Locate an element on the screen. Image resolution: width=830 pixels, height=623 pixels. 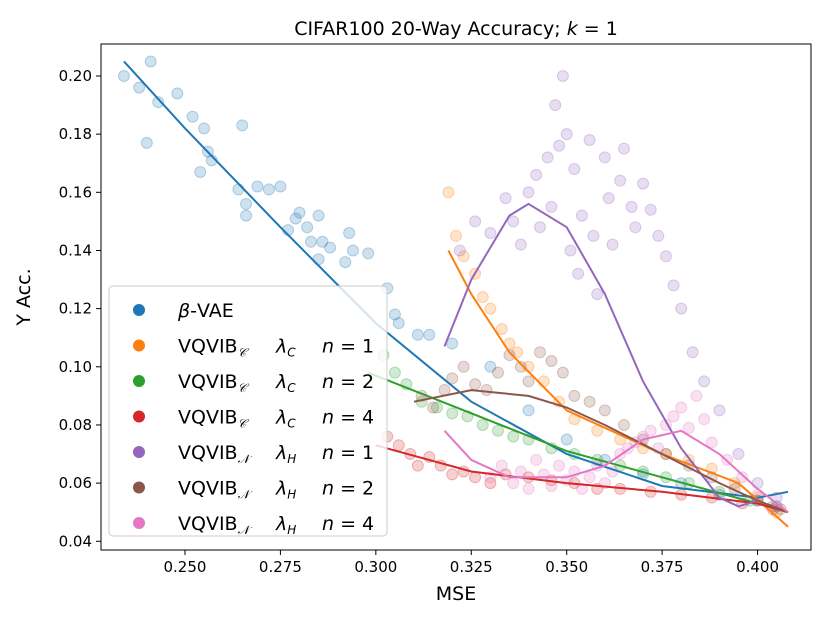
x-tick-label: 0.400 is located at coordinates (757, 567).